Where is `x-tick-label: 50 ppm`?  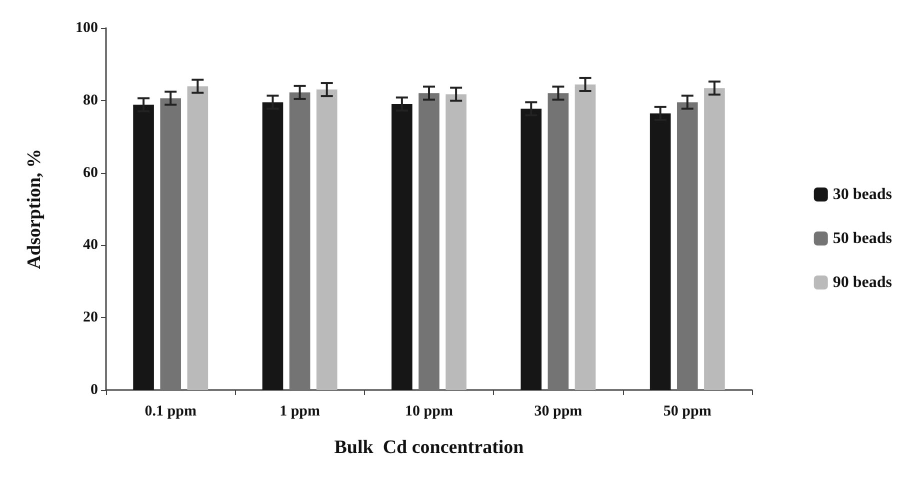
x-tick-label: 50 ppm is located at coordinates (687, 412).